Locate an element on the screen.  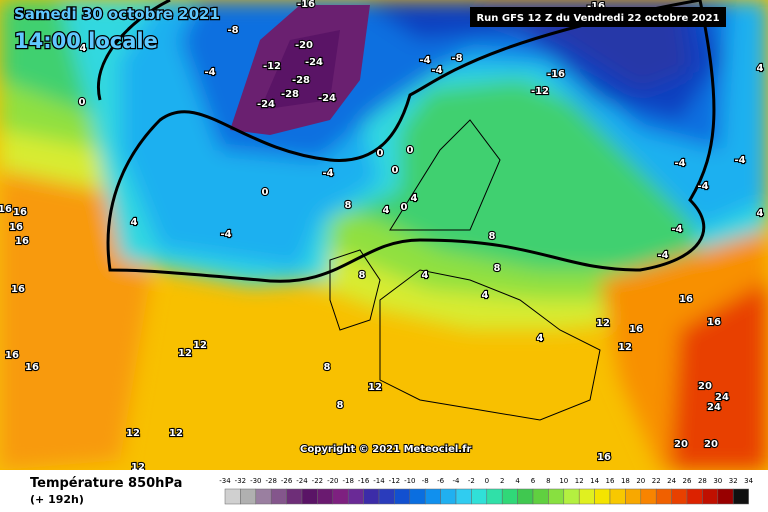
legend-tick-label: 28 is located at coordinates (702, 481).